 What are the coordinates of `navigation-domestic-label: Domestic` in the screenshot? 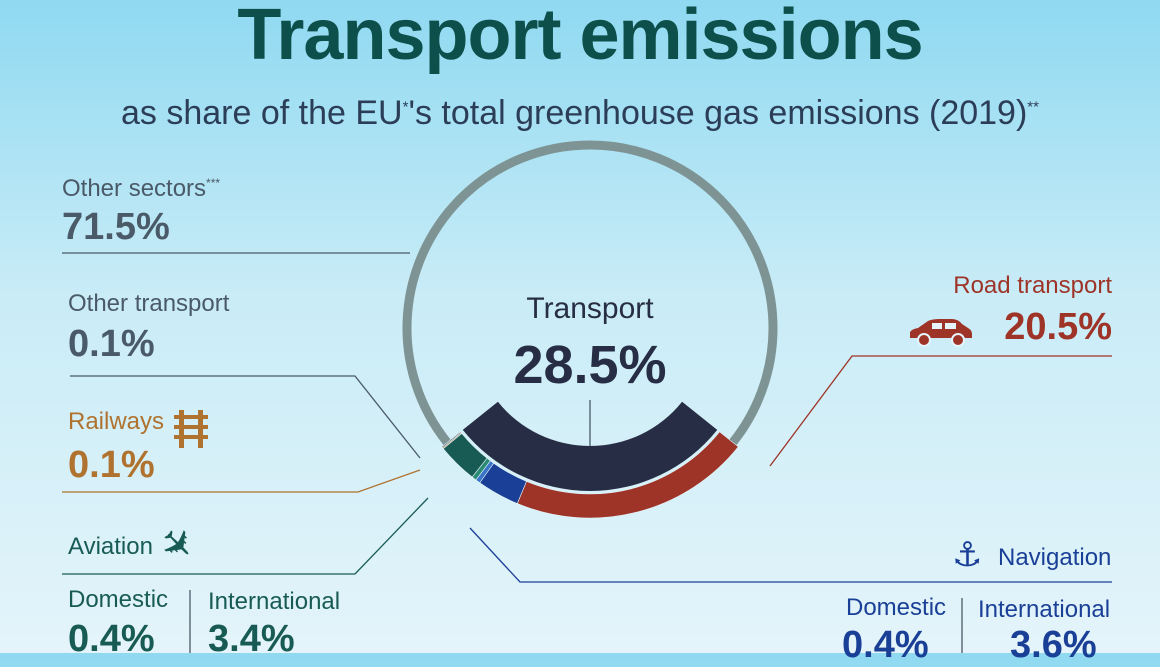 It's located at (896, 607).